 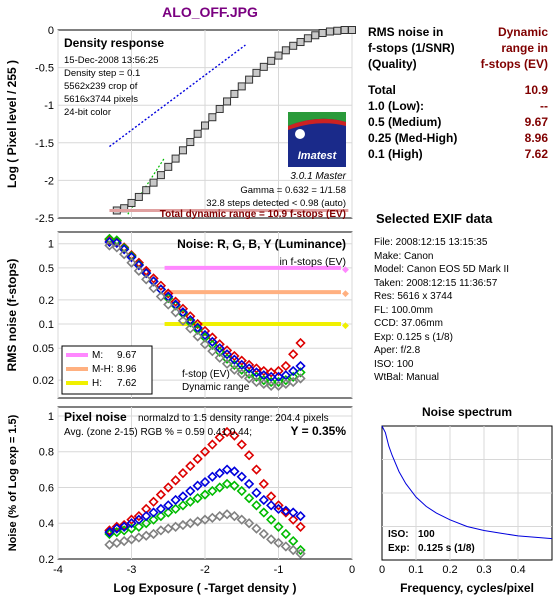 I want to click on y-tick-label: 1, so click(x=51, y=245).